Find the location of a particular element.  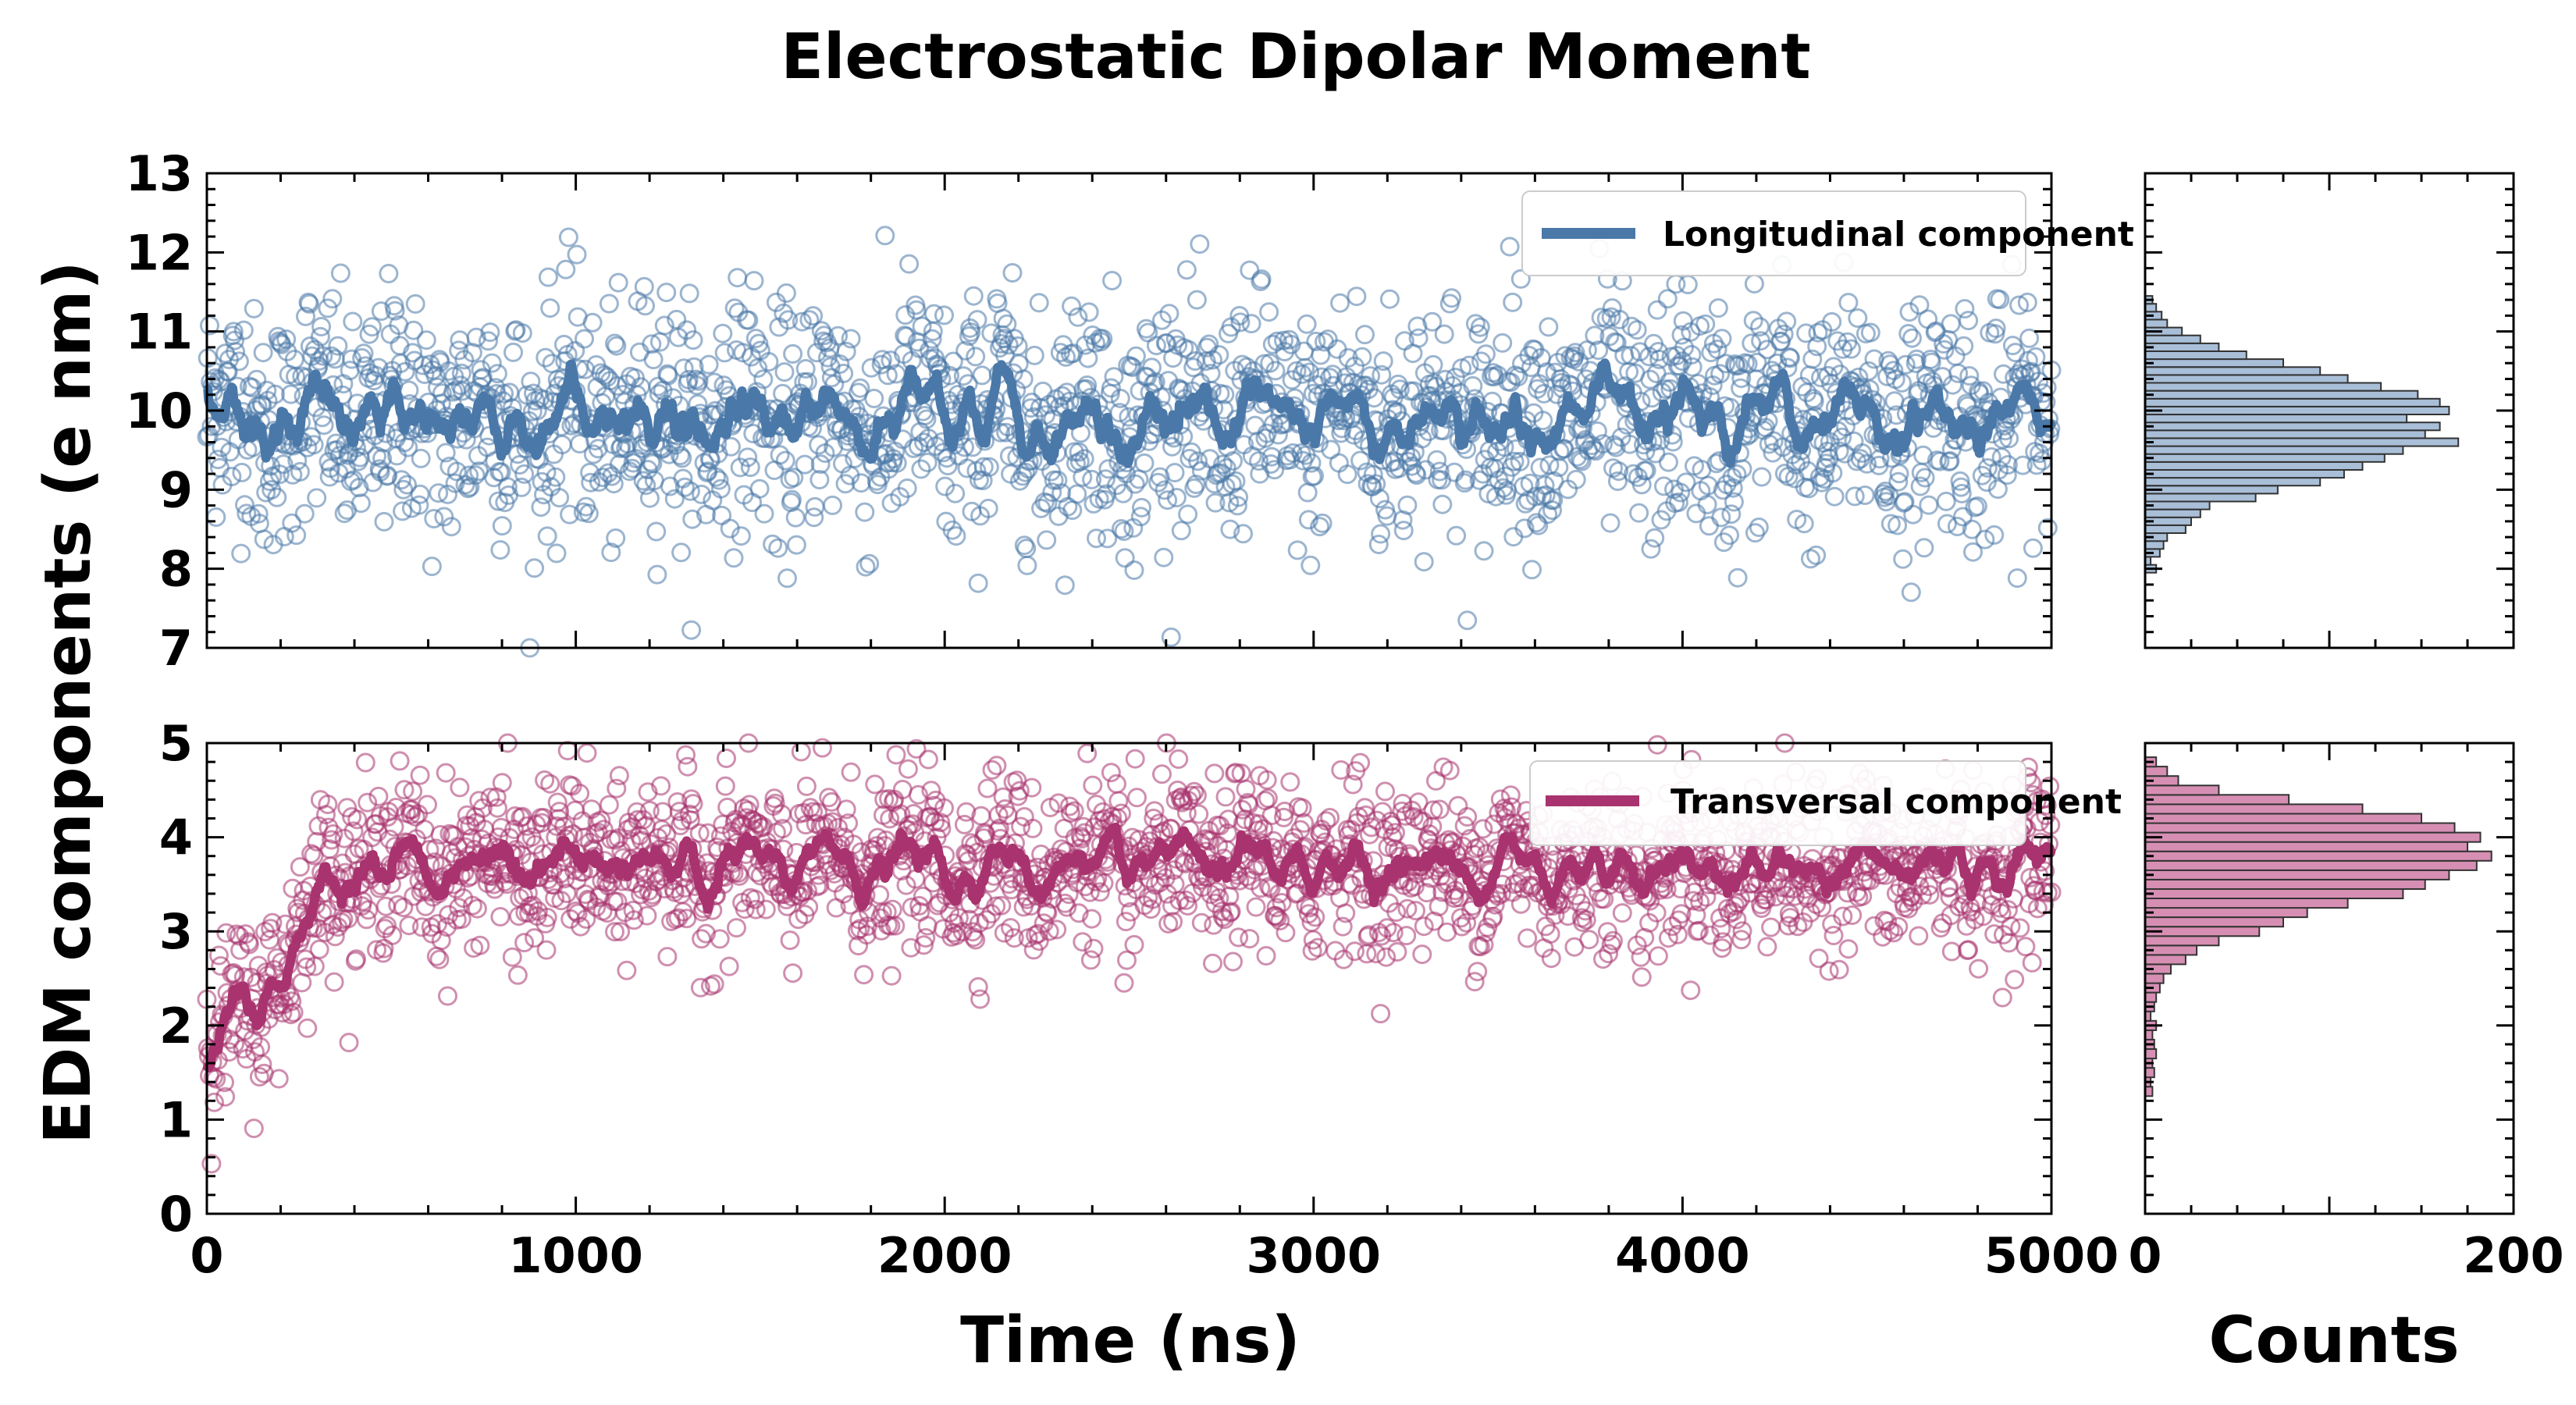

y-tick-label: 0 is located at coordinates (176, 1215).